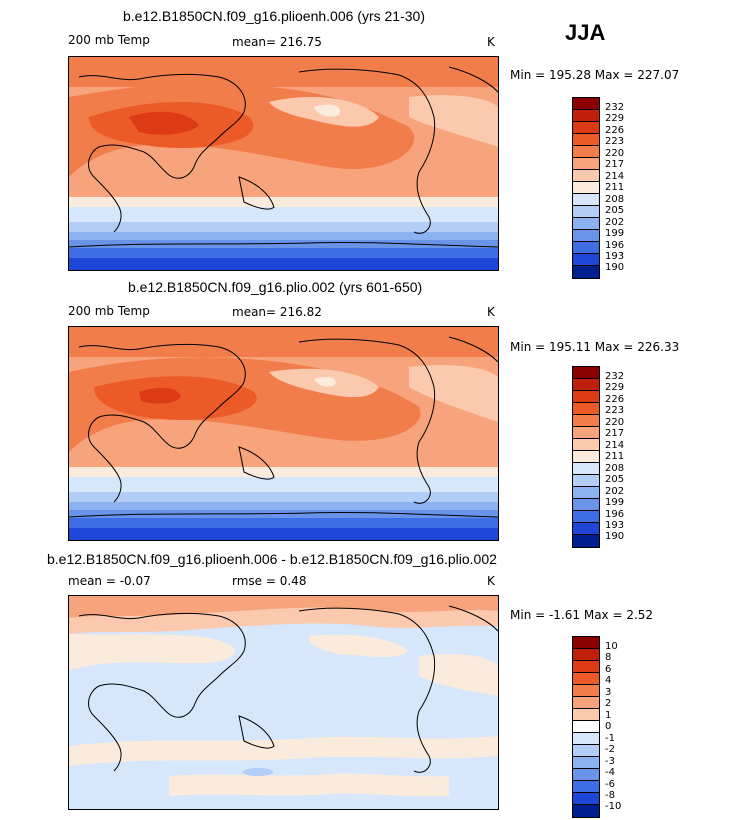 The image size is (733, 820). I want to click on colorbar-tick: 1, so click(608, 715).